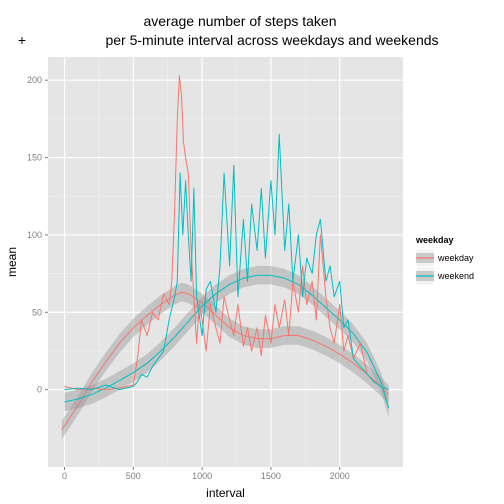  What do you see at coordinates (271, 476) in the screenshot?
I see `x-tick-label: 1500` at bounding box center [271, 476].